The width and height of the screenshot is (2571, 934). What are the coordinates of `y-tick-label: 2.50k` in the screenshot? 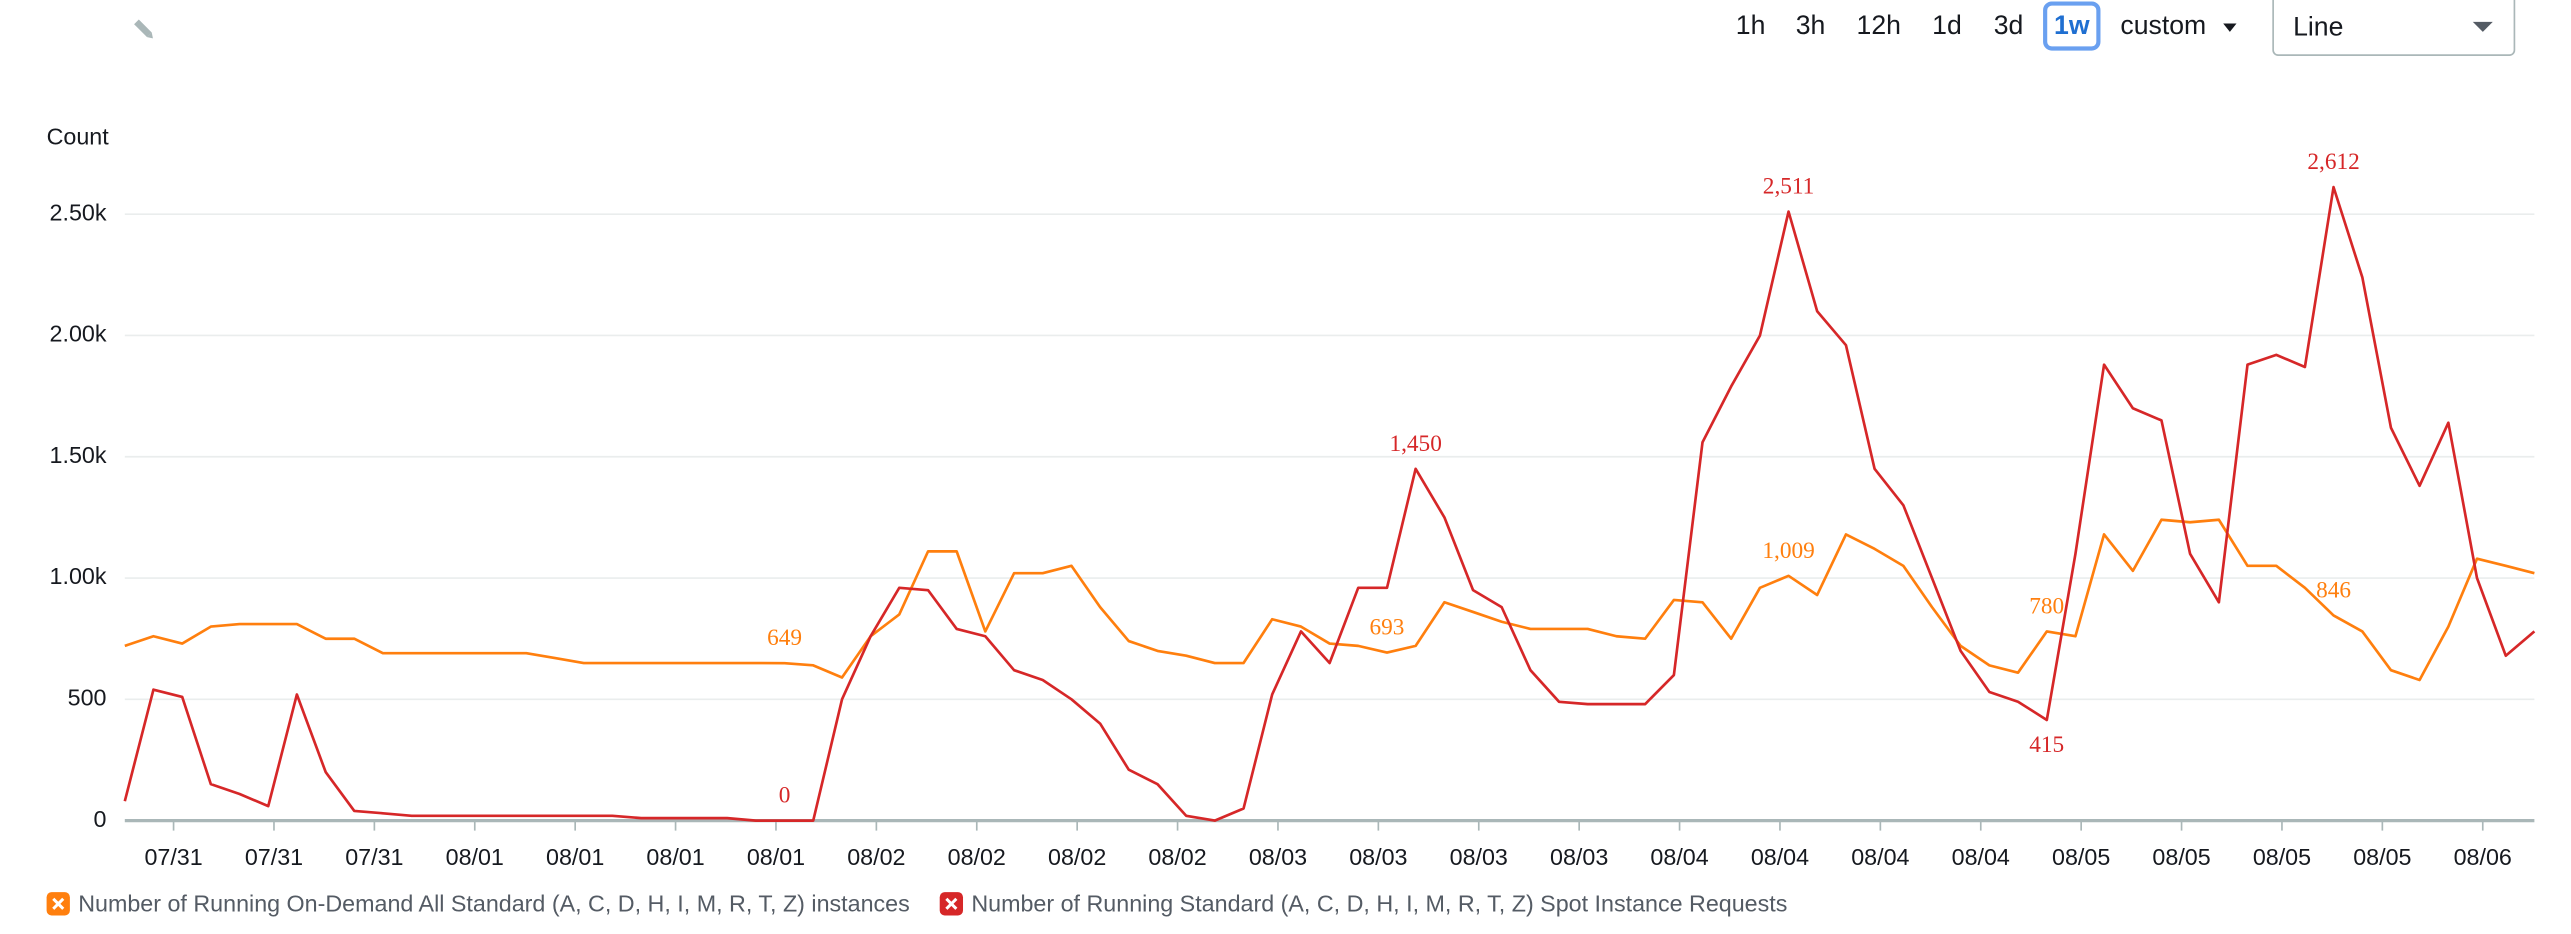 It's located at (78, 212).